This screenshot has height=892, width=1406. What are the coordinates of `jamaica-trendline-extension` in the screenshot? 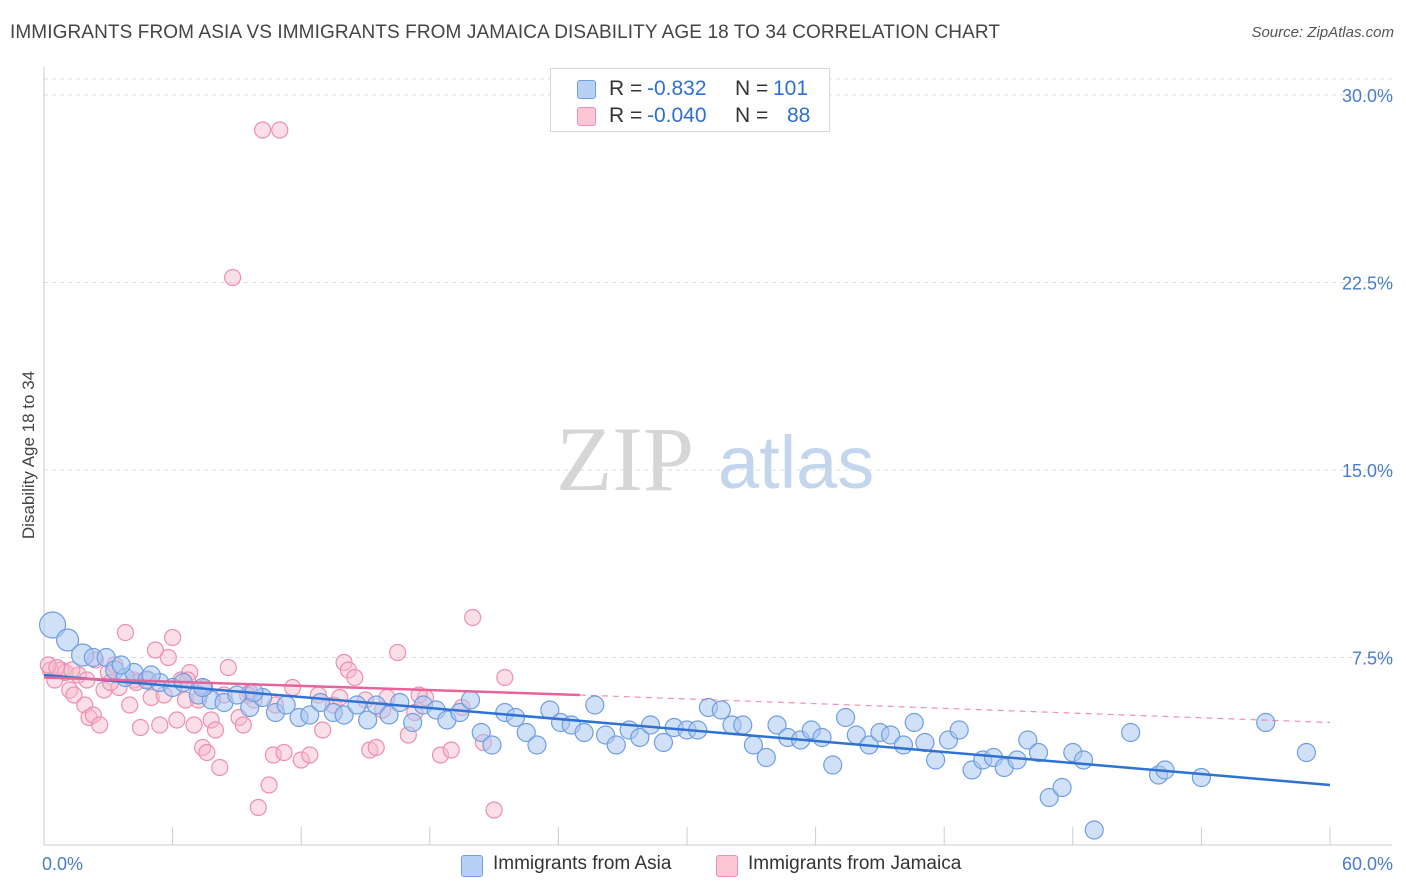 It's located at (955, 709).